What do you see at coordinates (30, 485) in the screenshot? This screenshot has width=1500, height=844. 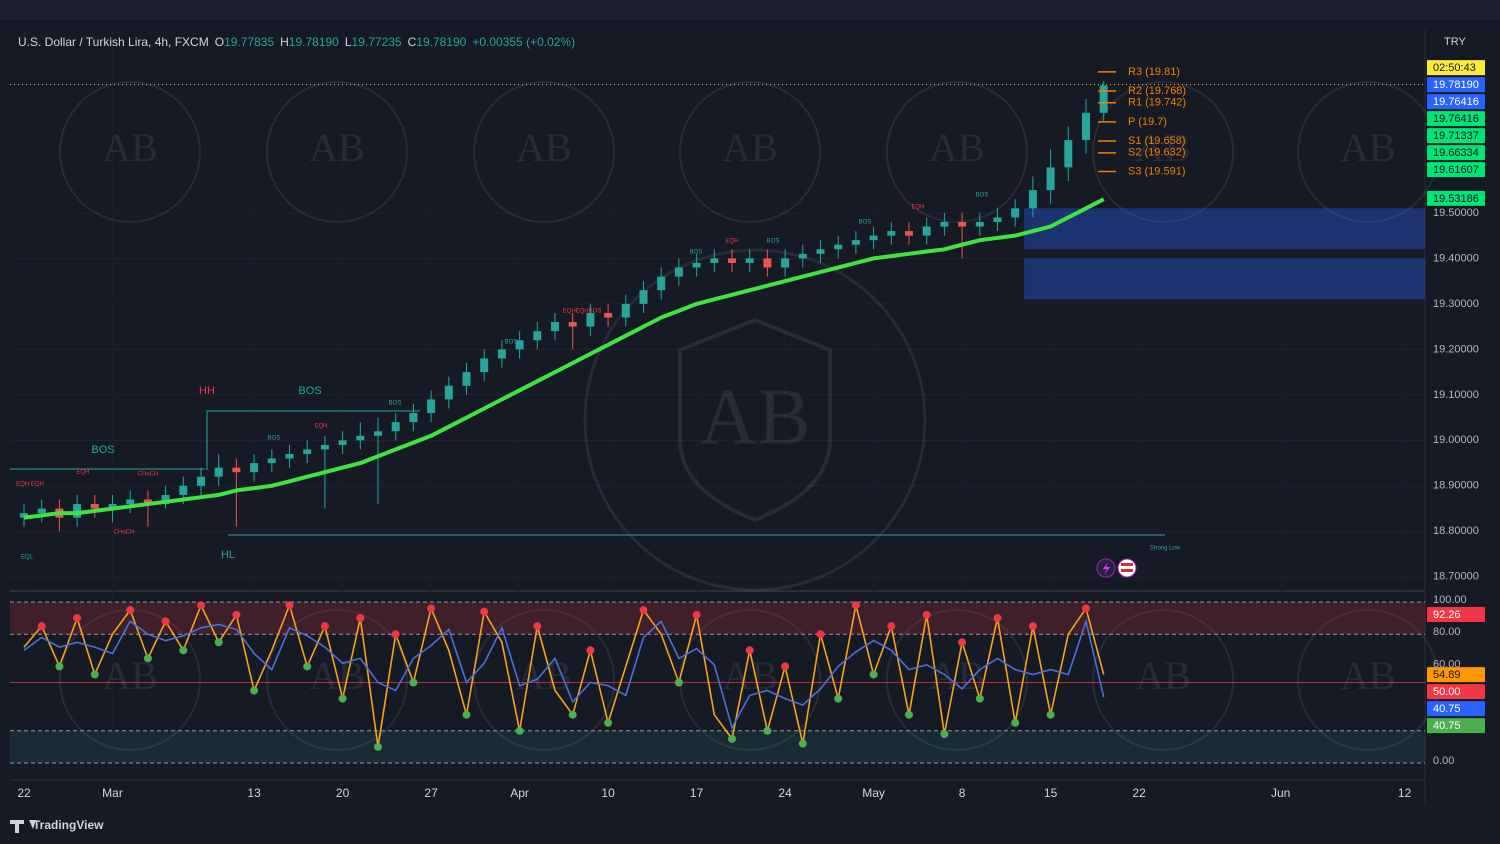 I see `structure-label: EQH EQH` at bounding box center [30, 485].